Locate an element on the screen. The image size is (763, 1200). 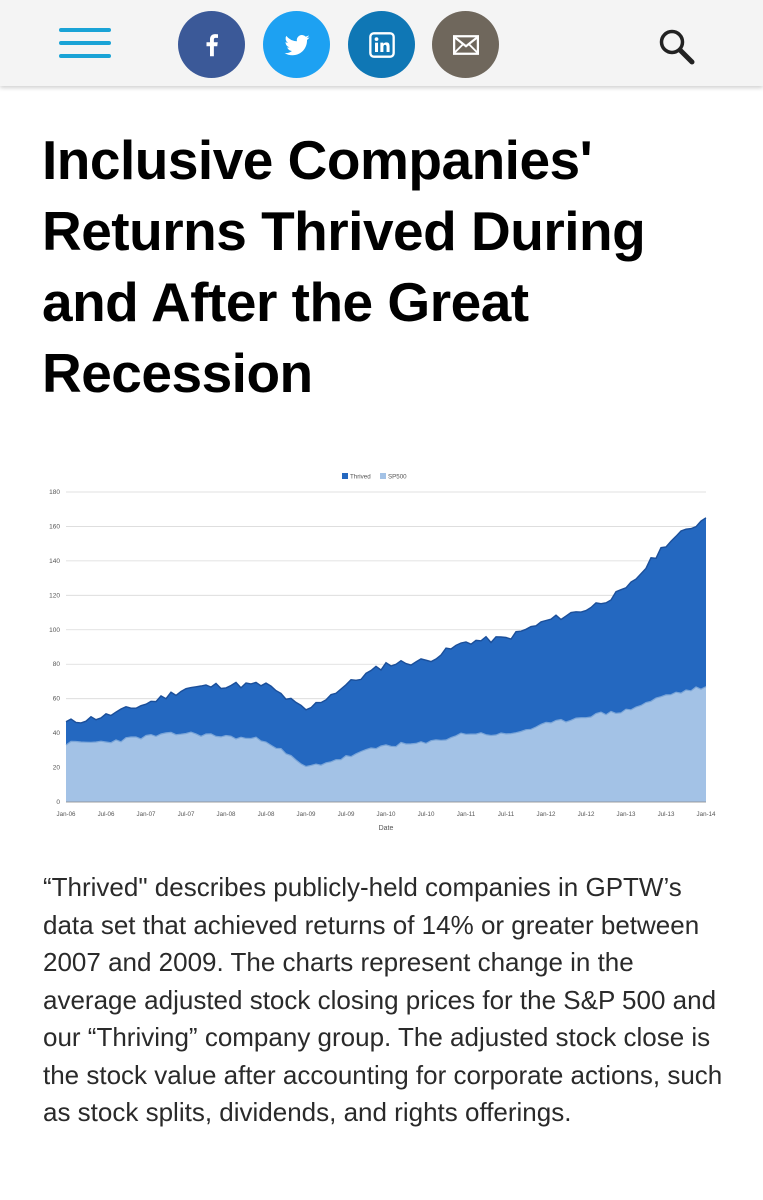
envelope-icon is located at coordinates (465, 44).